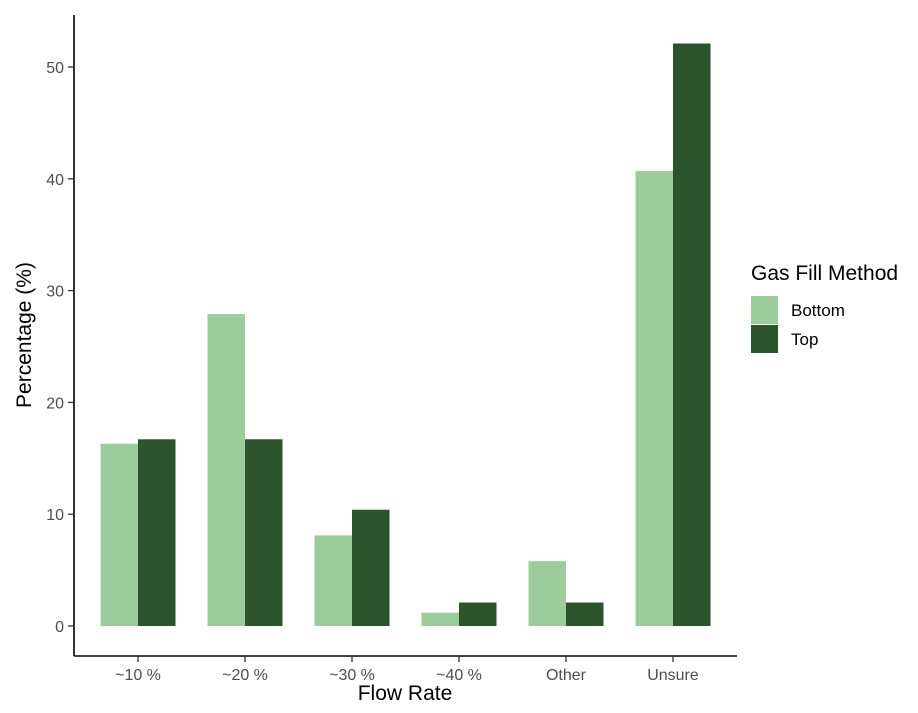 The width and height of the screenshot is (918, 713). Describe the element at coordinates (804, 339) in the screenshot. I see `legend-label-top: Top` at that location.